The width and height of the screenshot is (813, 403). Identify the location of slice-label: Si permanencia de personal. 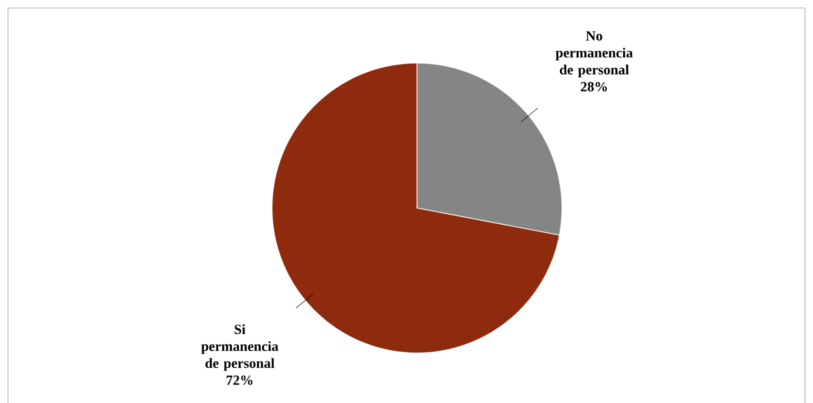
(239, 347).